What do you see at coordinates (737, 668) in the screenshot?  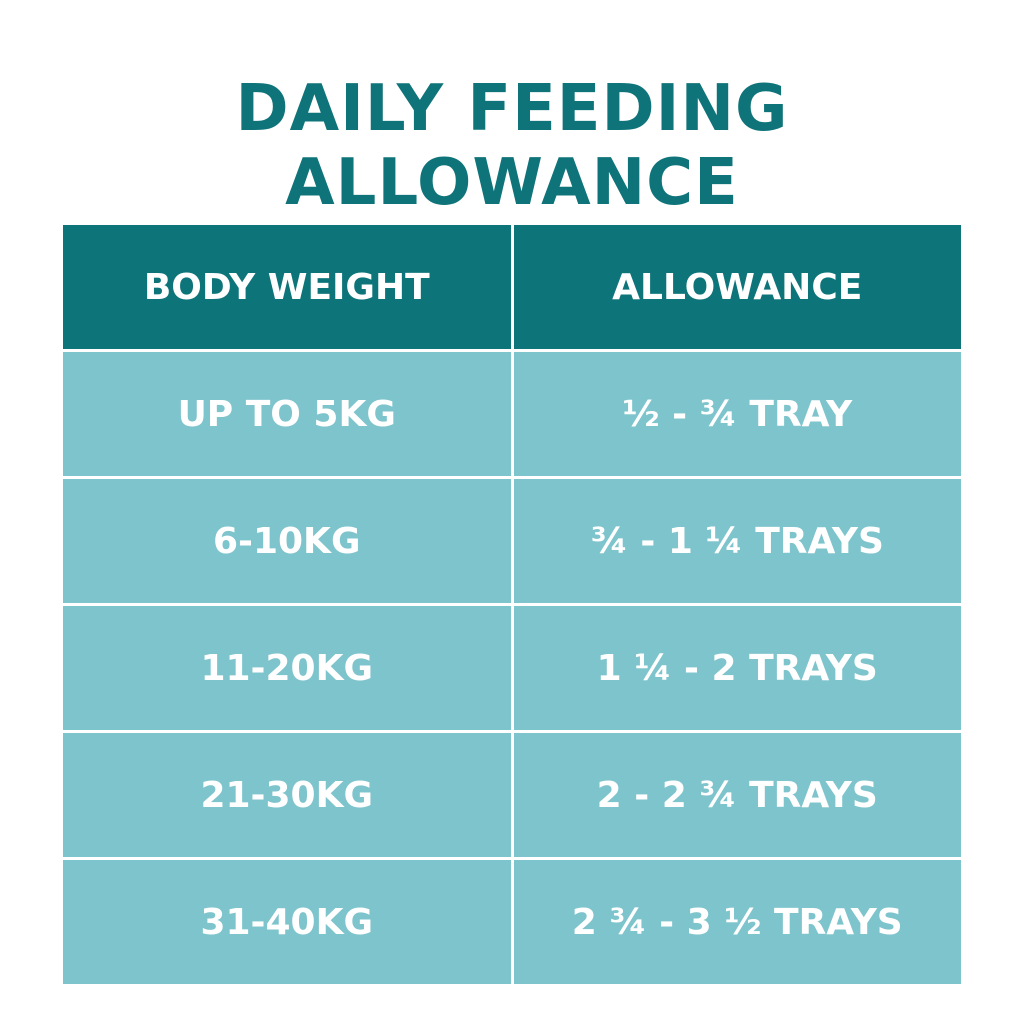 I see `table-cell: 1 ¼ - 2 TRAYS` at bounding box center [737, 668].